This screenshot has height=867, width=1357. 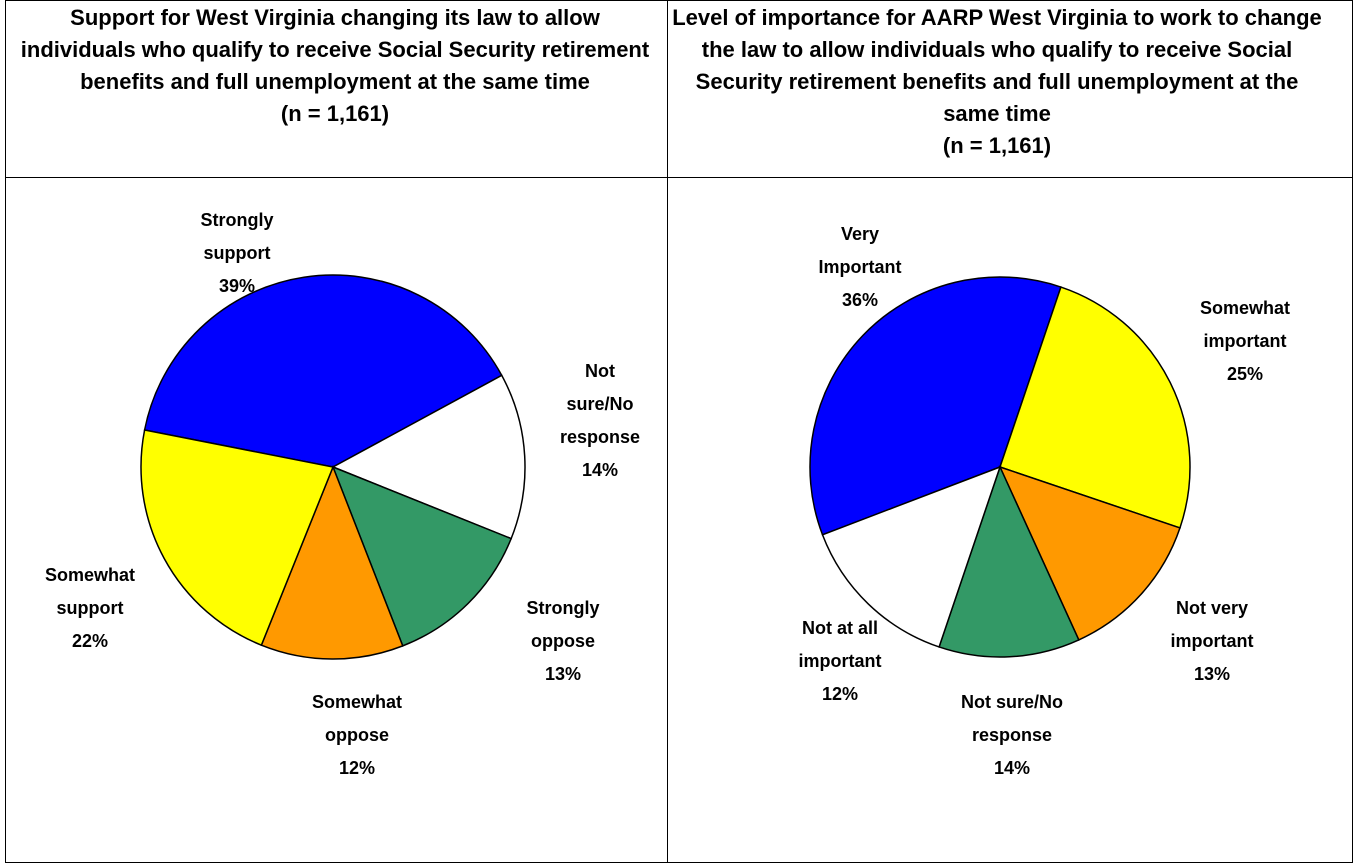 I want to click on slice-label: Not at all important 12%, so click(x=840, y=661).